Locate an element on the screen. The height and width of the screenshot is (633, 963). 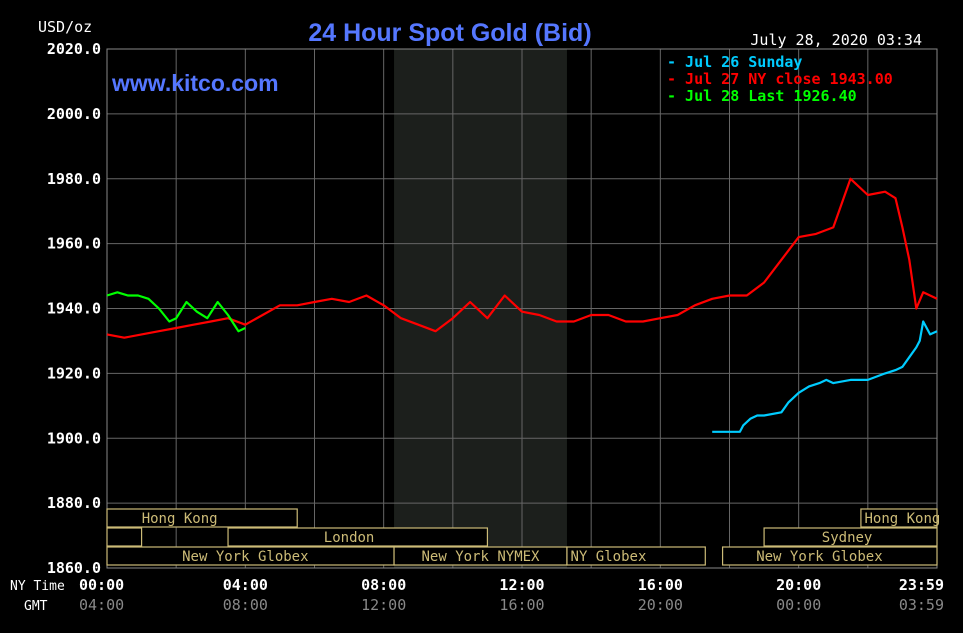
chart-title: 24 Hour Spot Gold (Bid) is located at coordinates (449, 33).